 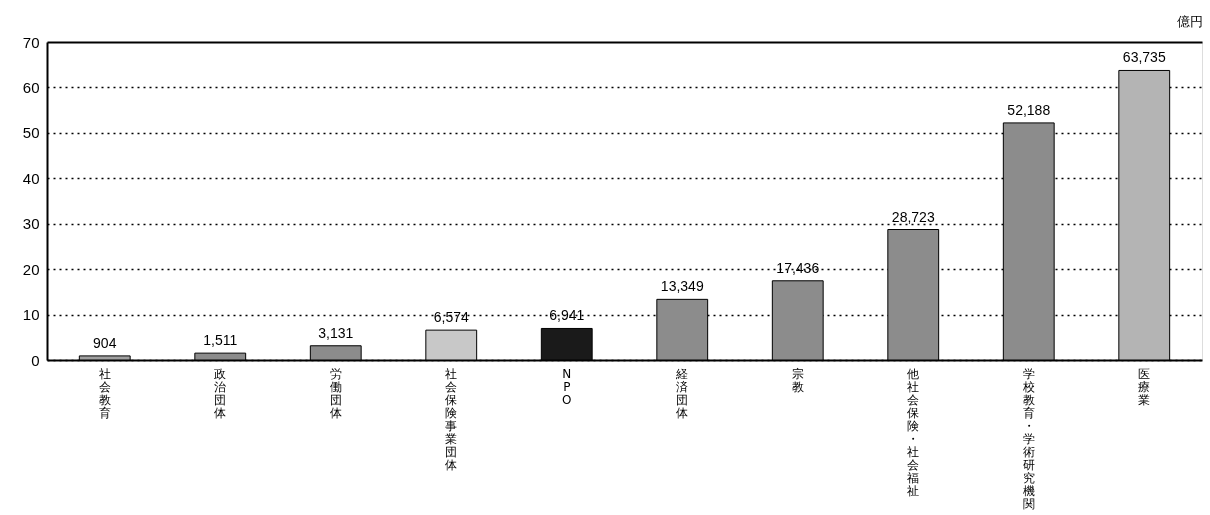 I want to click on x-tick-label: 宗教, so click(x=797, y=380).